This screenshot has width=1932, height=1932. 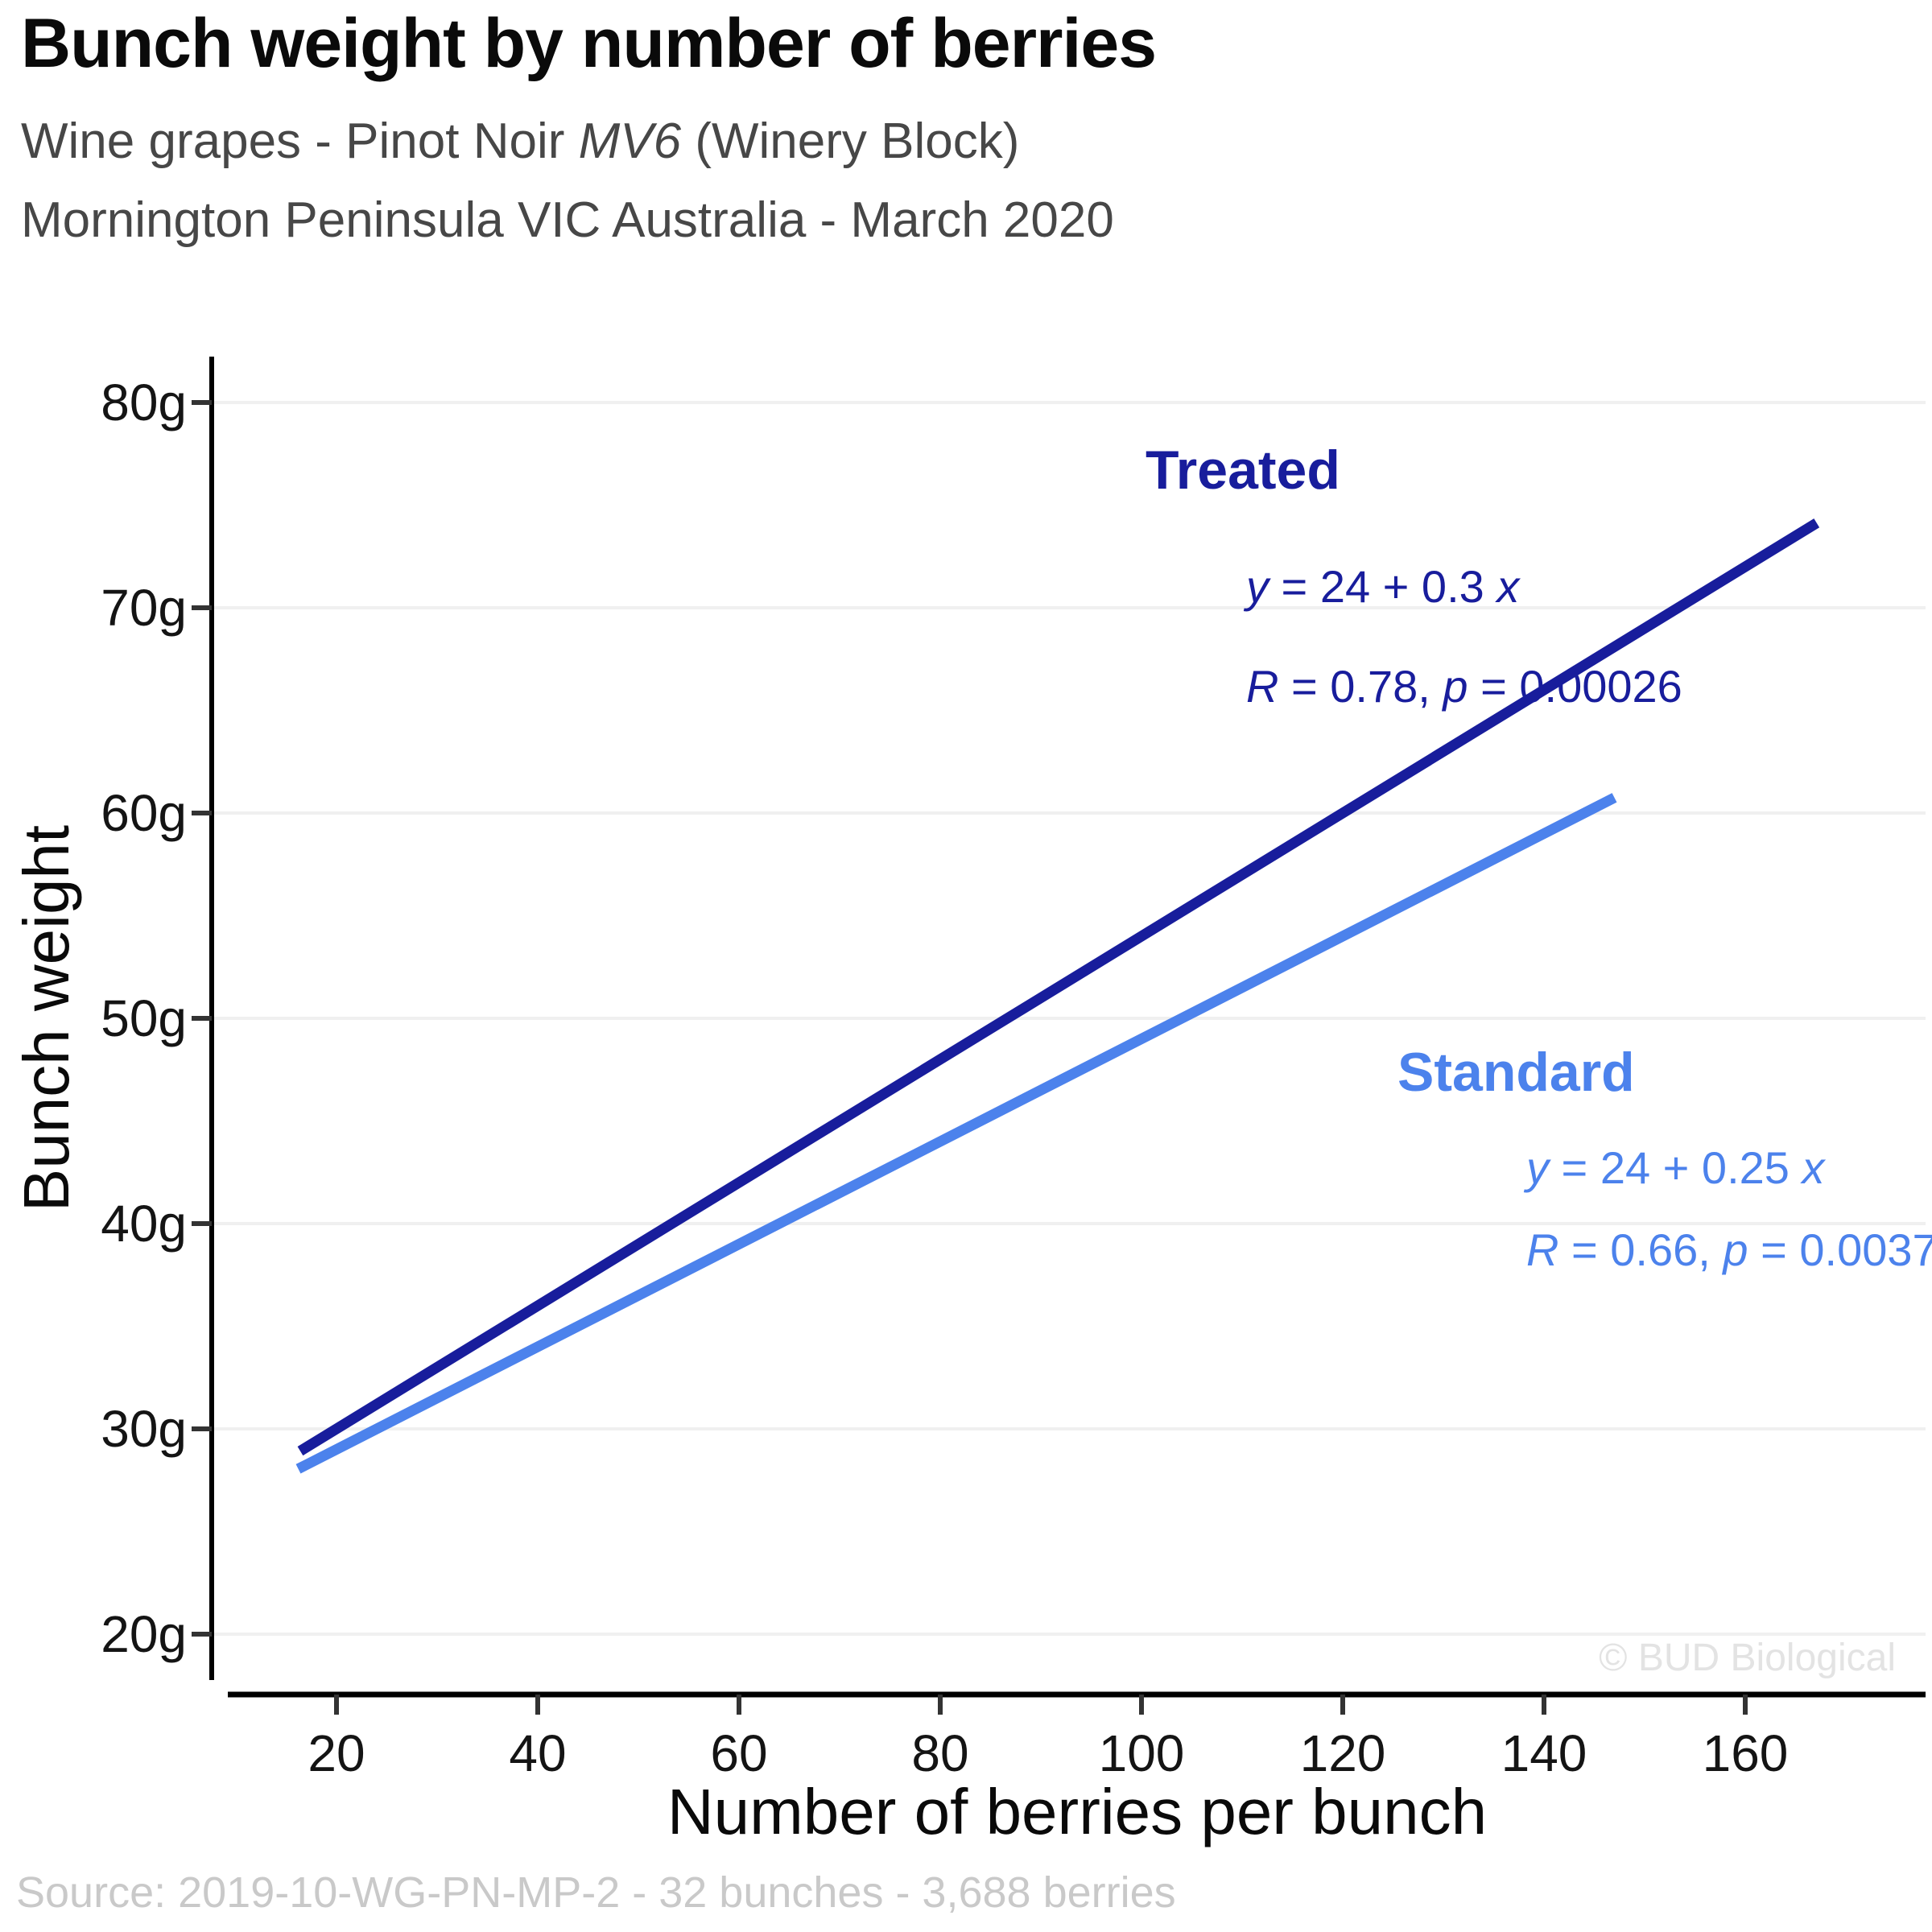 I want to click on standard-stats-rbody: = 0.66,, so click(x=1641, y=1249).